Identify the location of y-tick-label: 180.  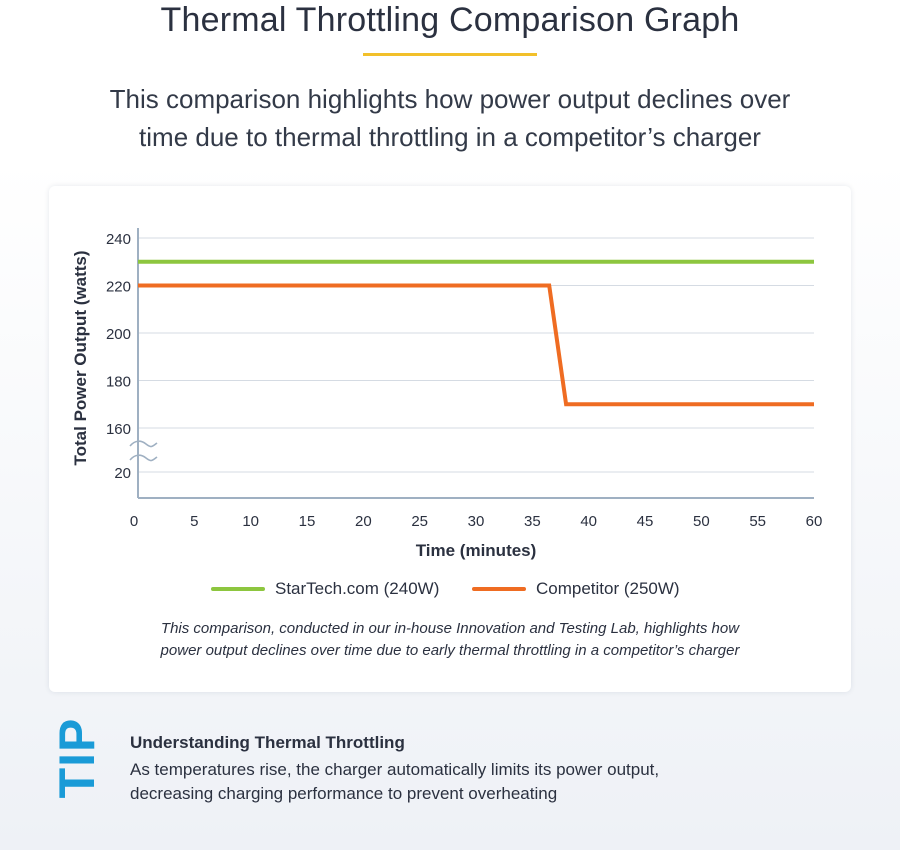
(118, 382).